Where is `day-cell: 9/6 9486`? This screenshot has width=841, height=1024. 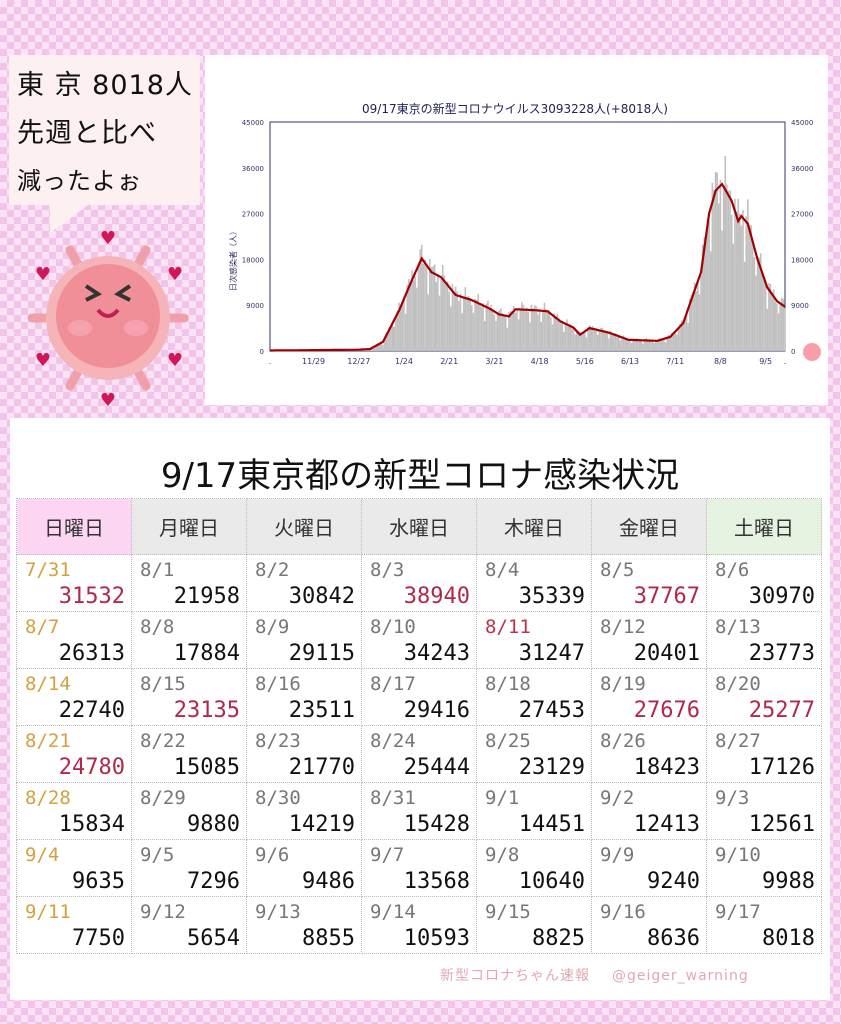 day-cell: 9/6 9486 is located at coordinates (304, 868).